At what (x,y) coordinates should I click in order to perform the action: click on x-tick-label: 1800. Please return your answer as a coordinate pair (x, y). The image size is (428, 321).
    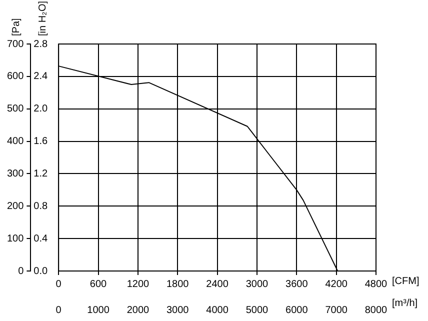
    Looking at the image, I should click on (178, 284).